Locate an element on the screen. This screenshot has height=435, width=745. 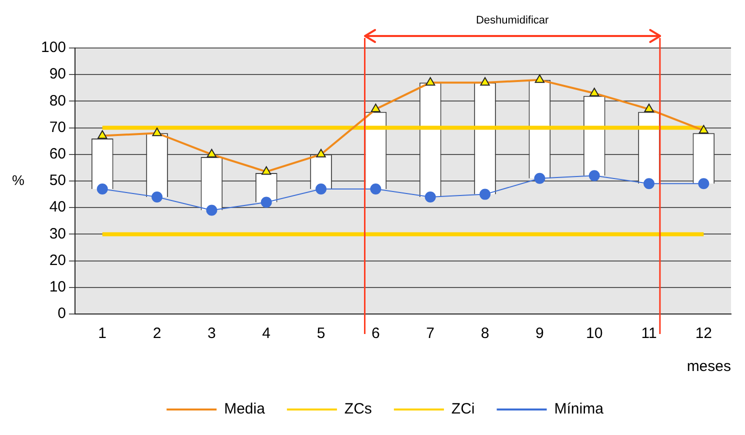
y-tick-label: 10 is located at coordinates (57, 287).